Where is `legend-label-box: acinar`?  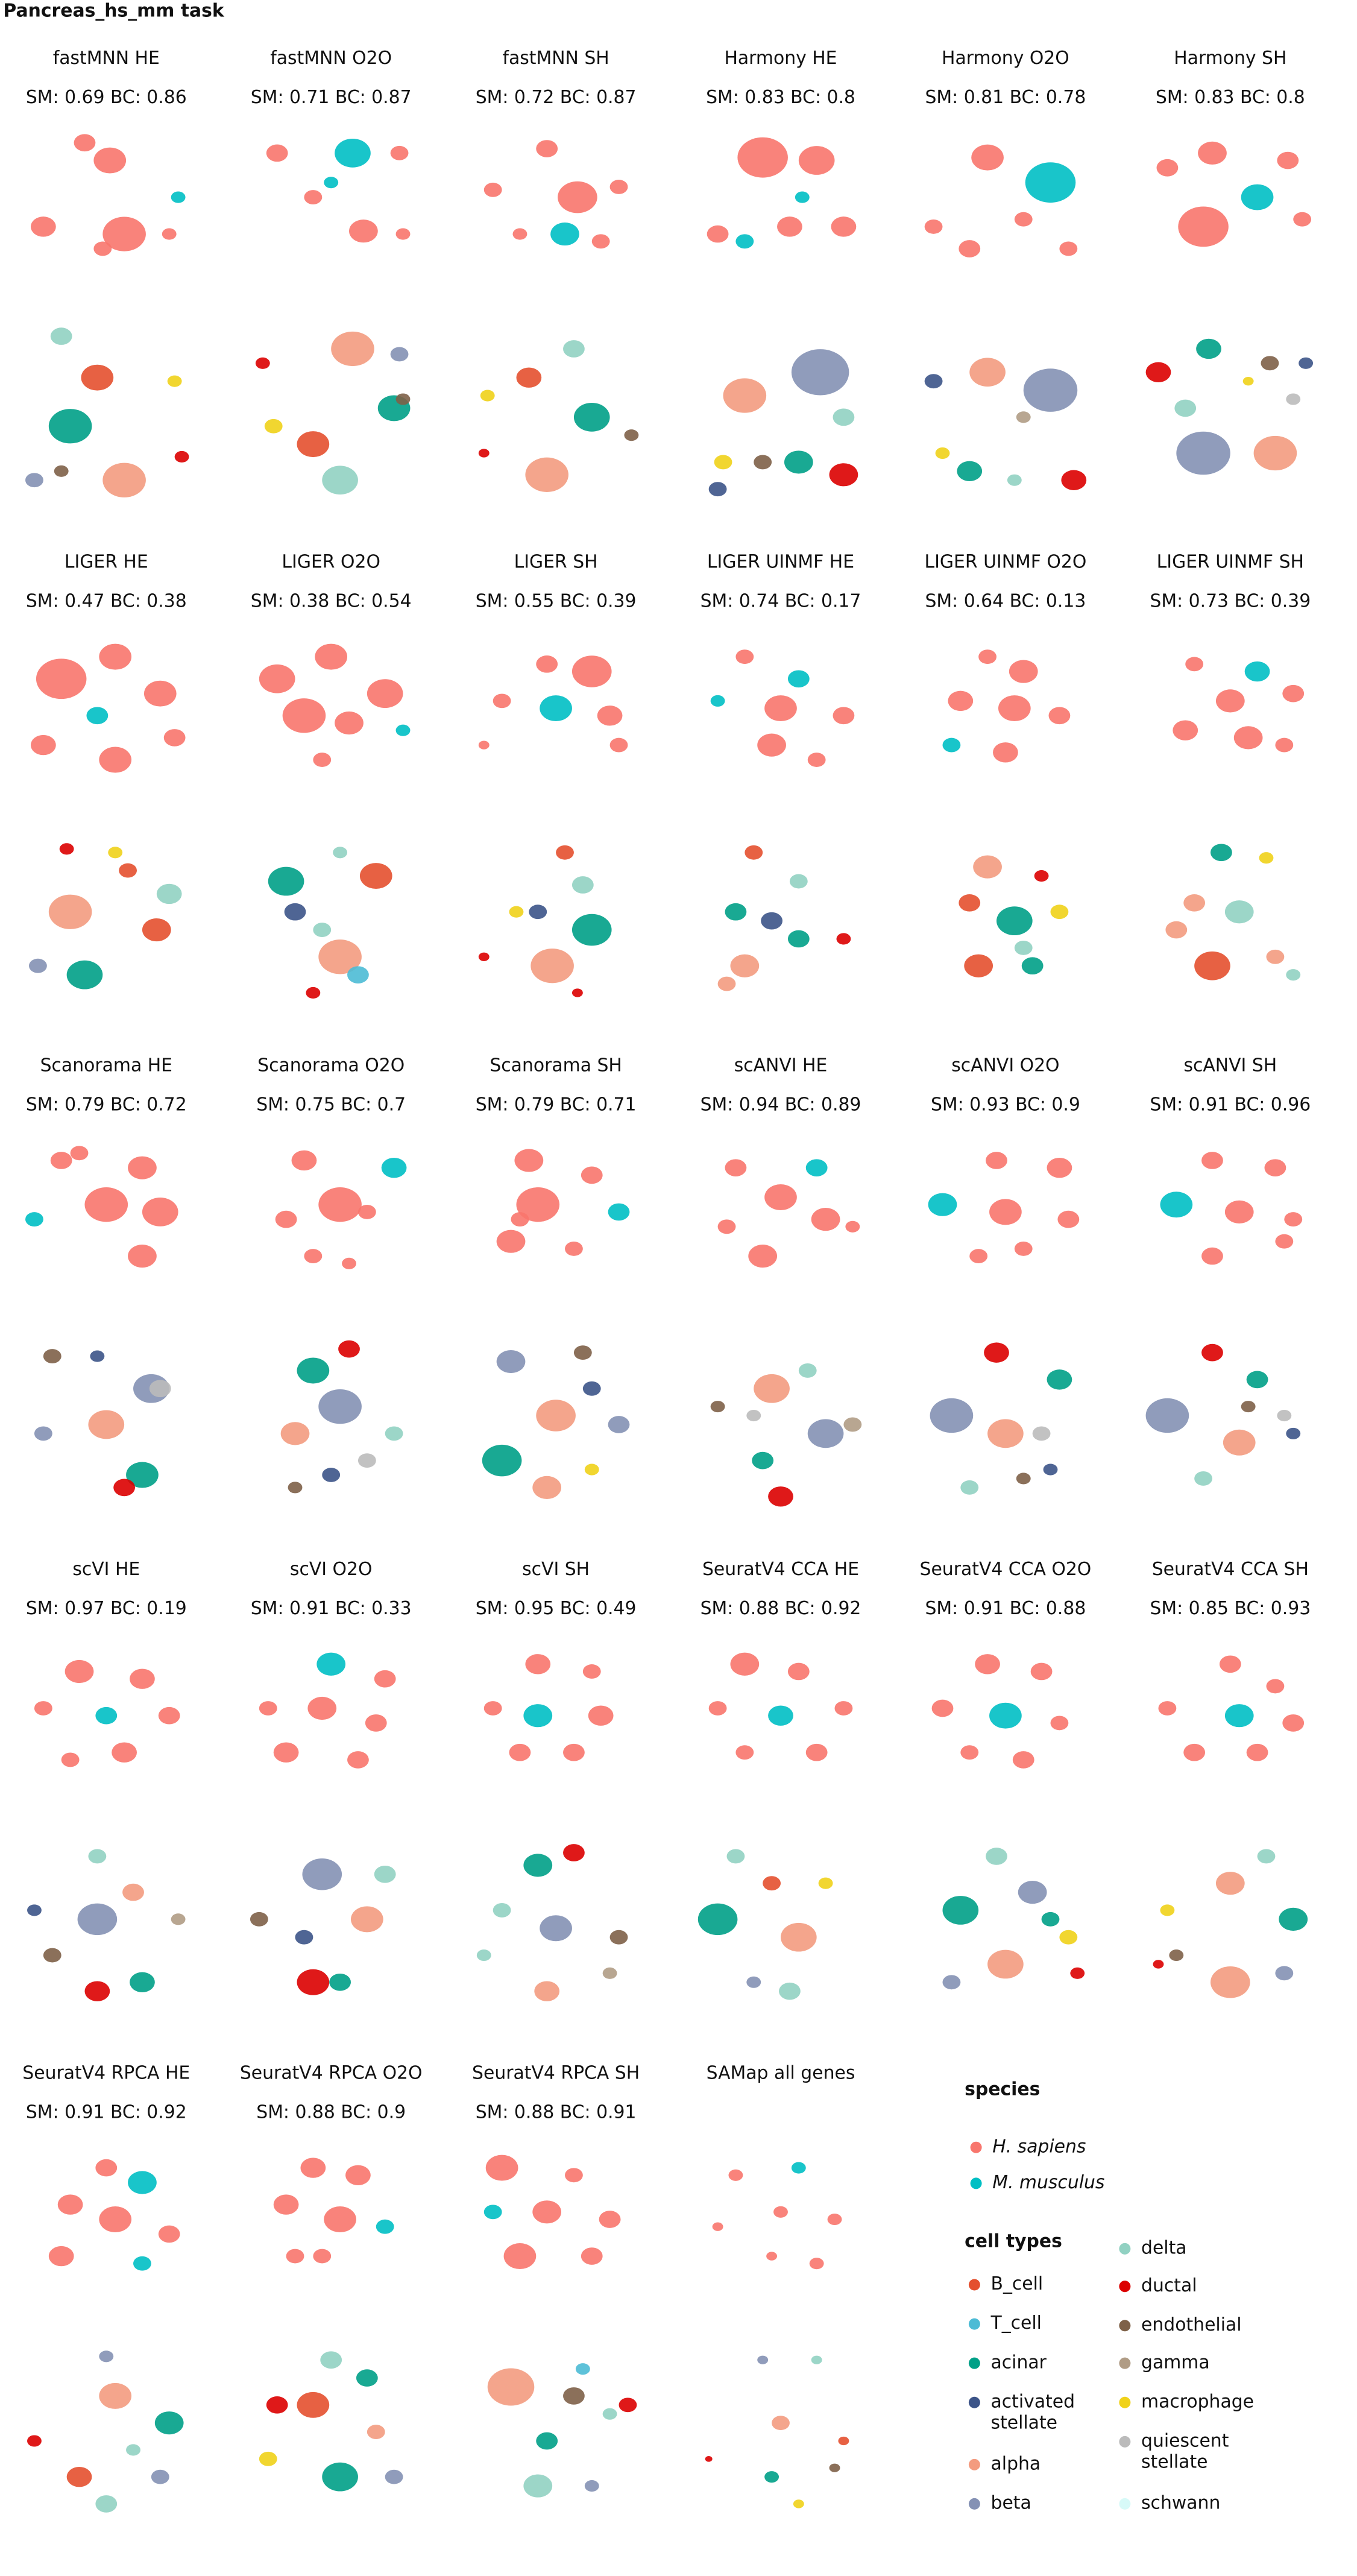 legend-label-box: acinar is located at coordinates (1019, 2362).